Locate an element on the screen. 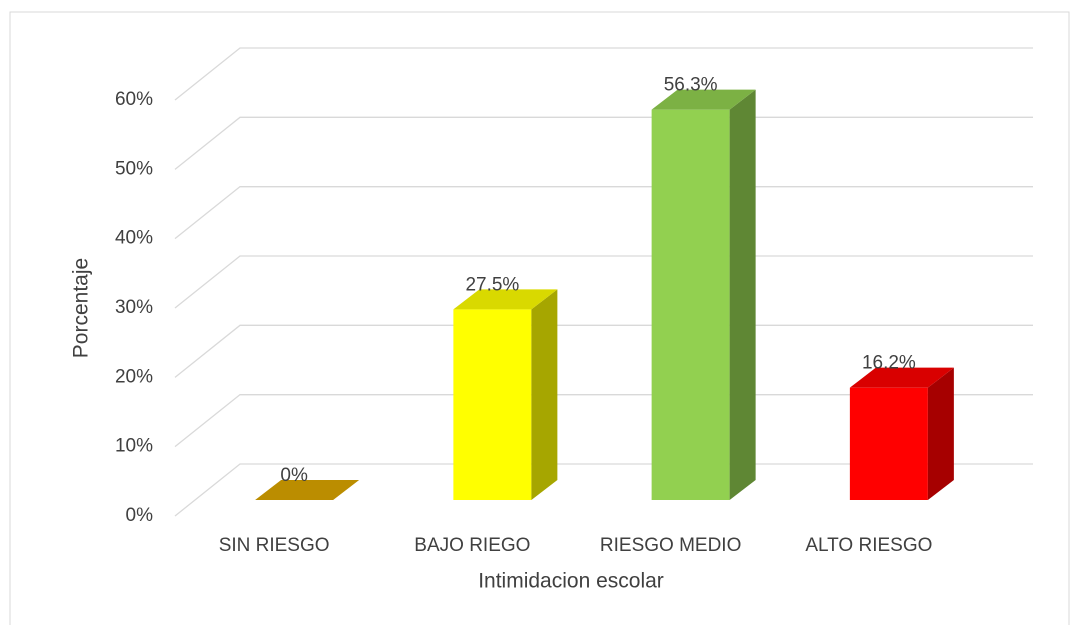  x-tick-label: BAJO RIEGO is located at coordinates (472, 545).